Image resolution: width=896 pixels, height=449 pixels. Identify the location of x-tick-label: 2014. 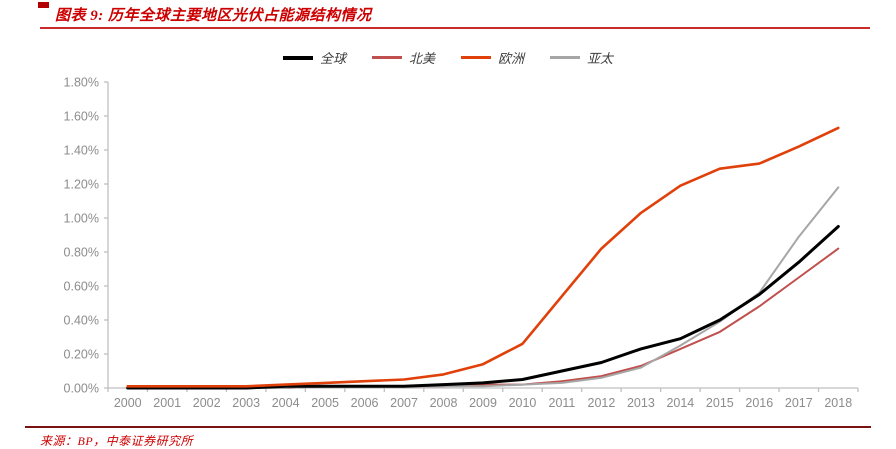
(680, 403).